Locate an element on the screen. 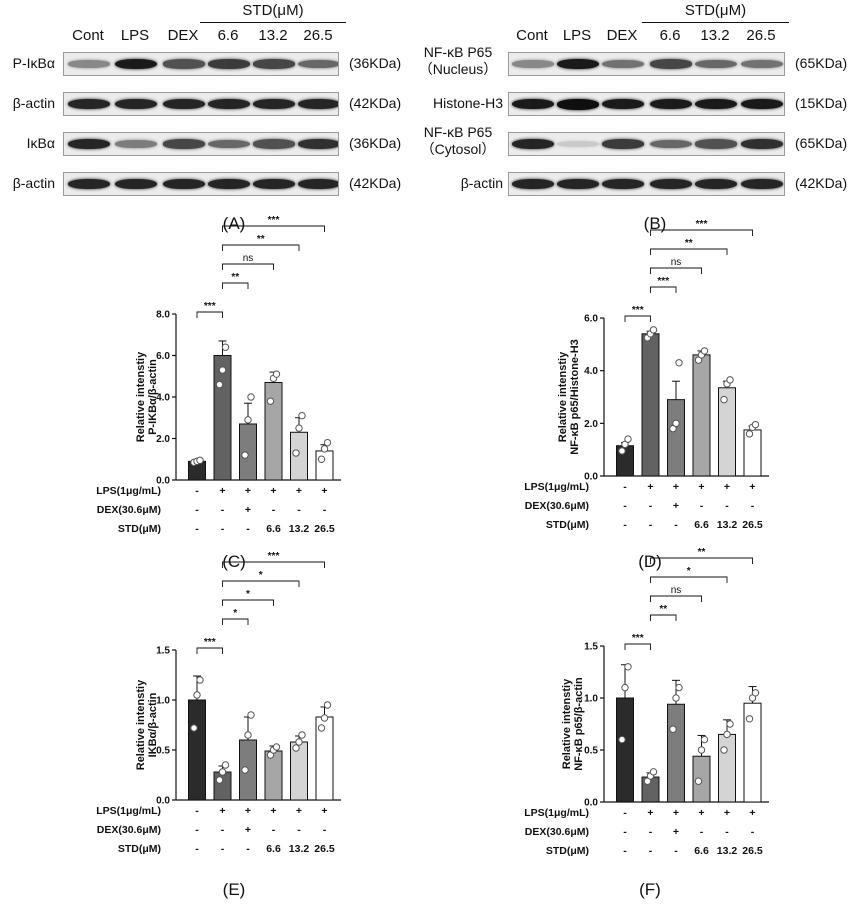 Image resolution: width=858 pixels, height=906 pixels. significance-label: * is located at coordinates (689, 571).